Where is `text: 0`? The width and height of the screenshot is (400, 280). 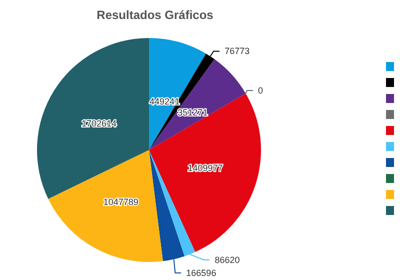
text: 0 is located at coordinates (261, 90).